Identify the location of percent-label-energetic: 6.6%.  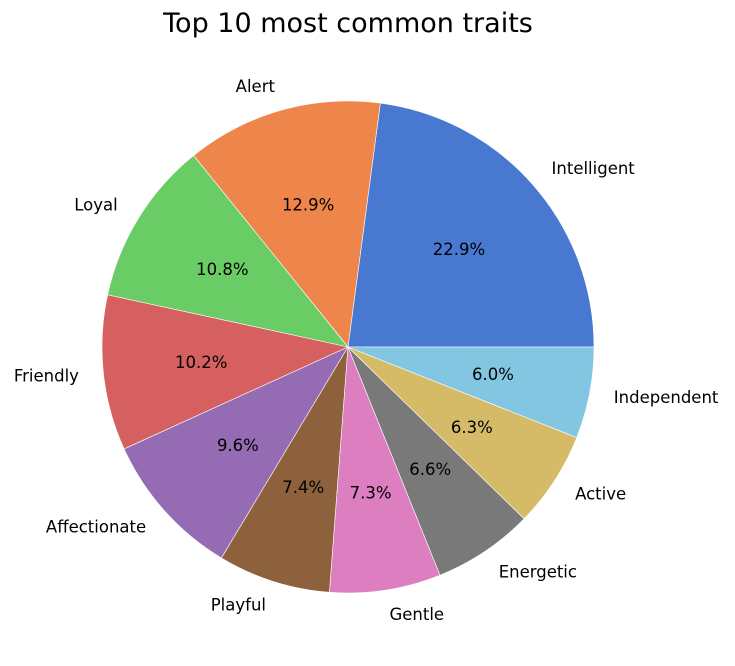
(430, 469).